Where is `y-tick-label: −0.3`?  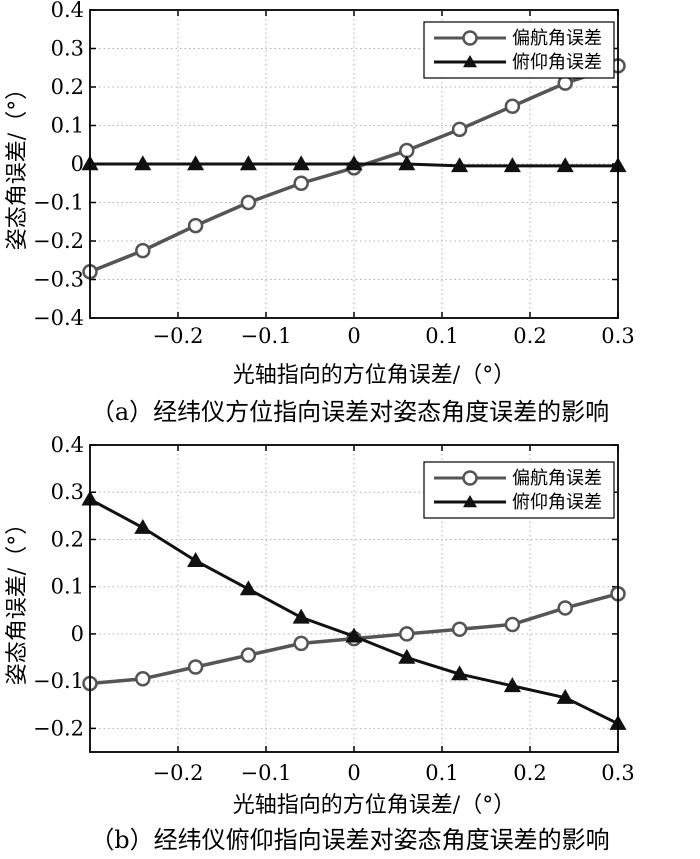
y-tick-label: −0.3 is located at coordinates (58, 280).